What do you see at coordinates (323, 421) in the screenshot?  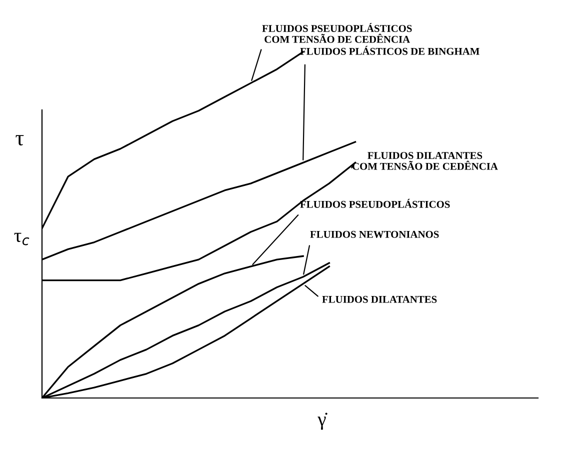 I see `x-axis-title: γ̇` at bounding box center [323, 421].